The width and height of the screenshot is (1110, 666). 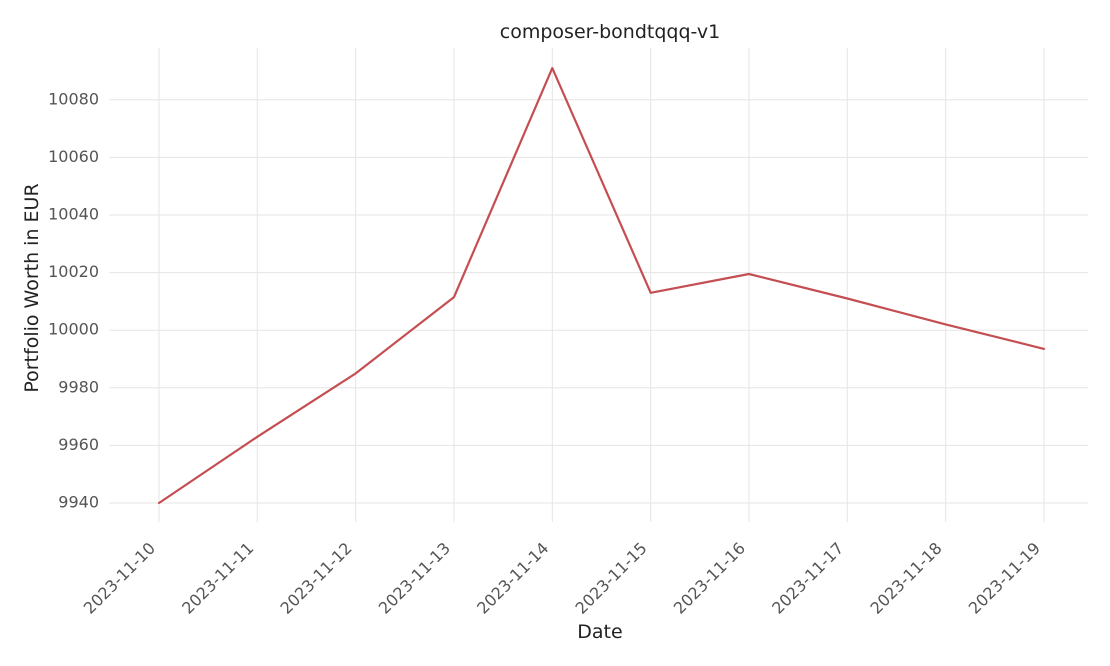 I want to click on y-tick-labels: 9940 9960 9980 10000 10020 10040 10060 10080, so click(x=73, y=300).